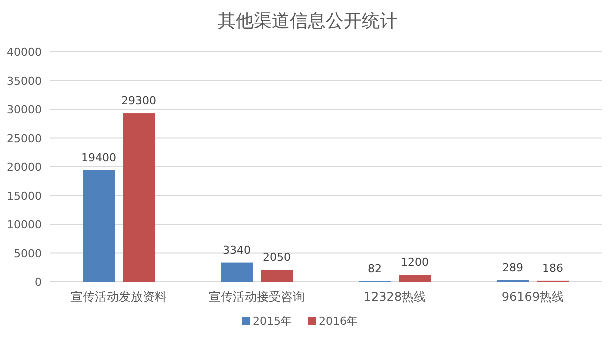 The width and height of the screenshot is (616, 346). Describe the element at coordinates (119, 297) in the screenshot. I see `x-tick-label: 宣传活动发放资料` at that location.